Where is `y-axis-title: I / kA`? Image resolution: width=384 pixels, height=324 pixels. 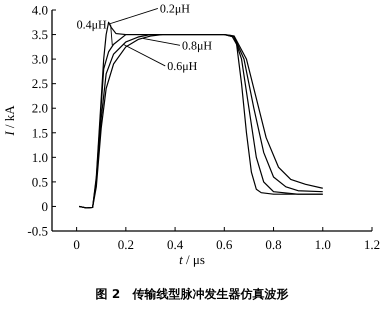
y-axis-title: I / kA is located at coordinates (9, 120).